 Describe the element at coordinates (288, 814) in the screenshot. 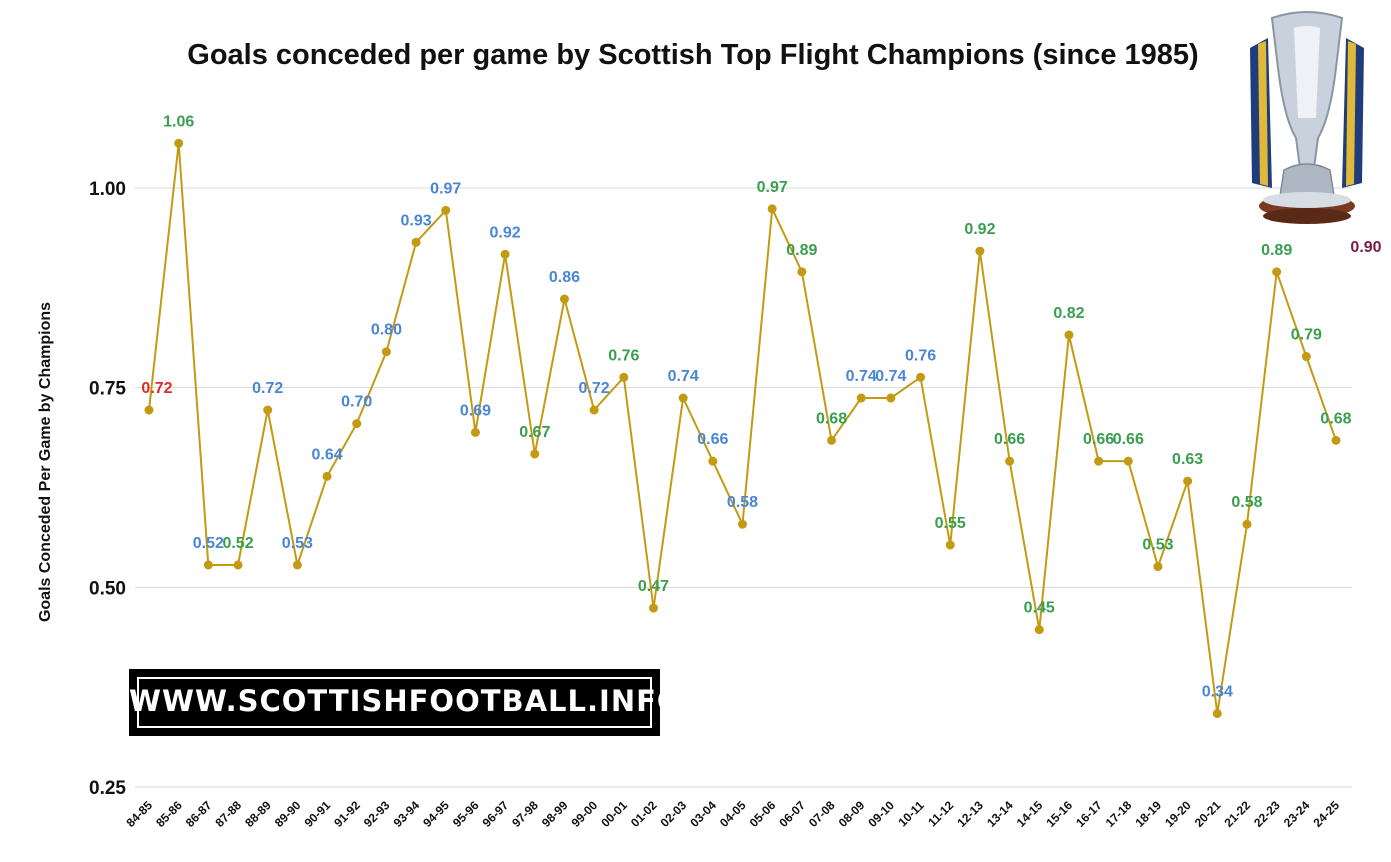

I see `x-tick-label: 89-90` at that location.